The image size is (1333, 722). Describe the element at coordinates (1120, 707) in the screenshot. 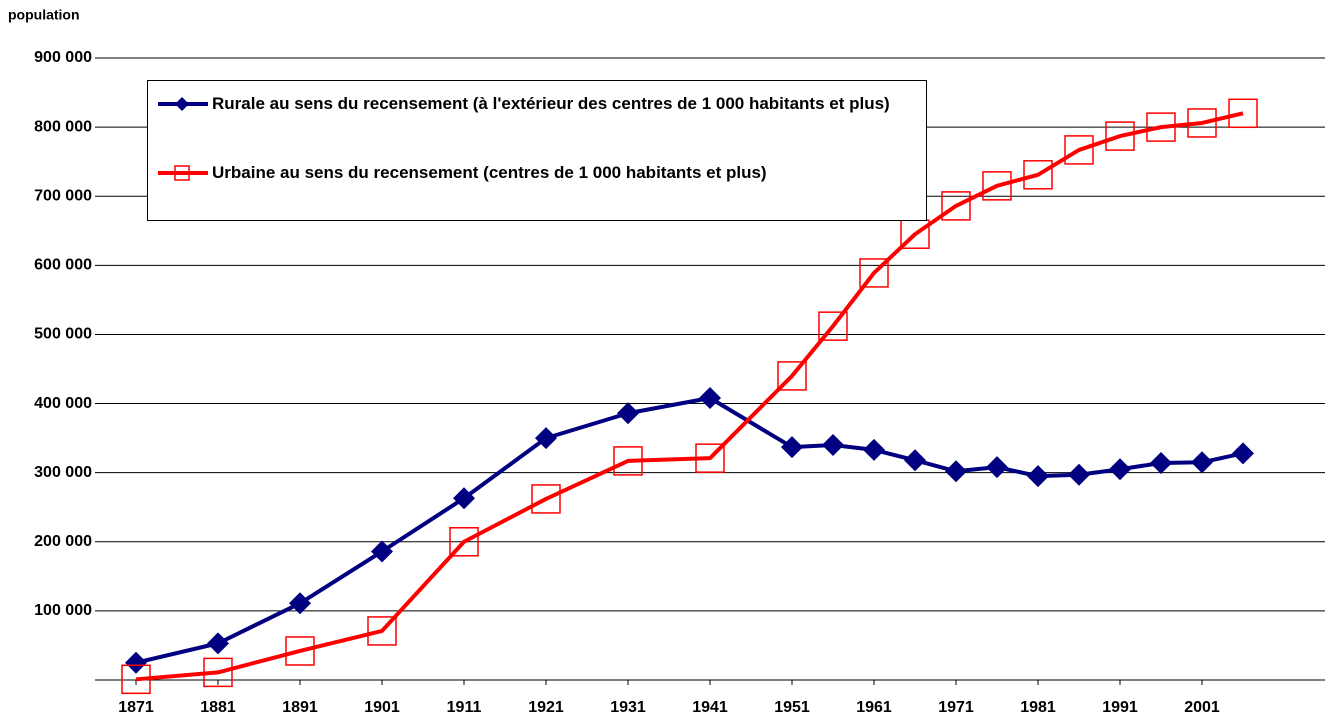

I see `x-tick-label: 1991` at that location.